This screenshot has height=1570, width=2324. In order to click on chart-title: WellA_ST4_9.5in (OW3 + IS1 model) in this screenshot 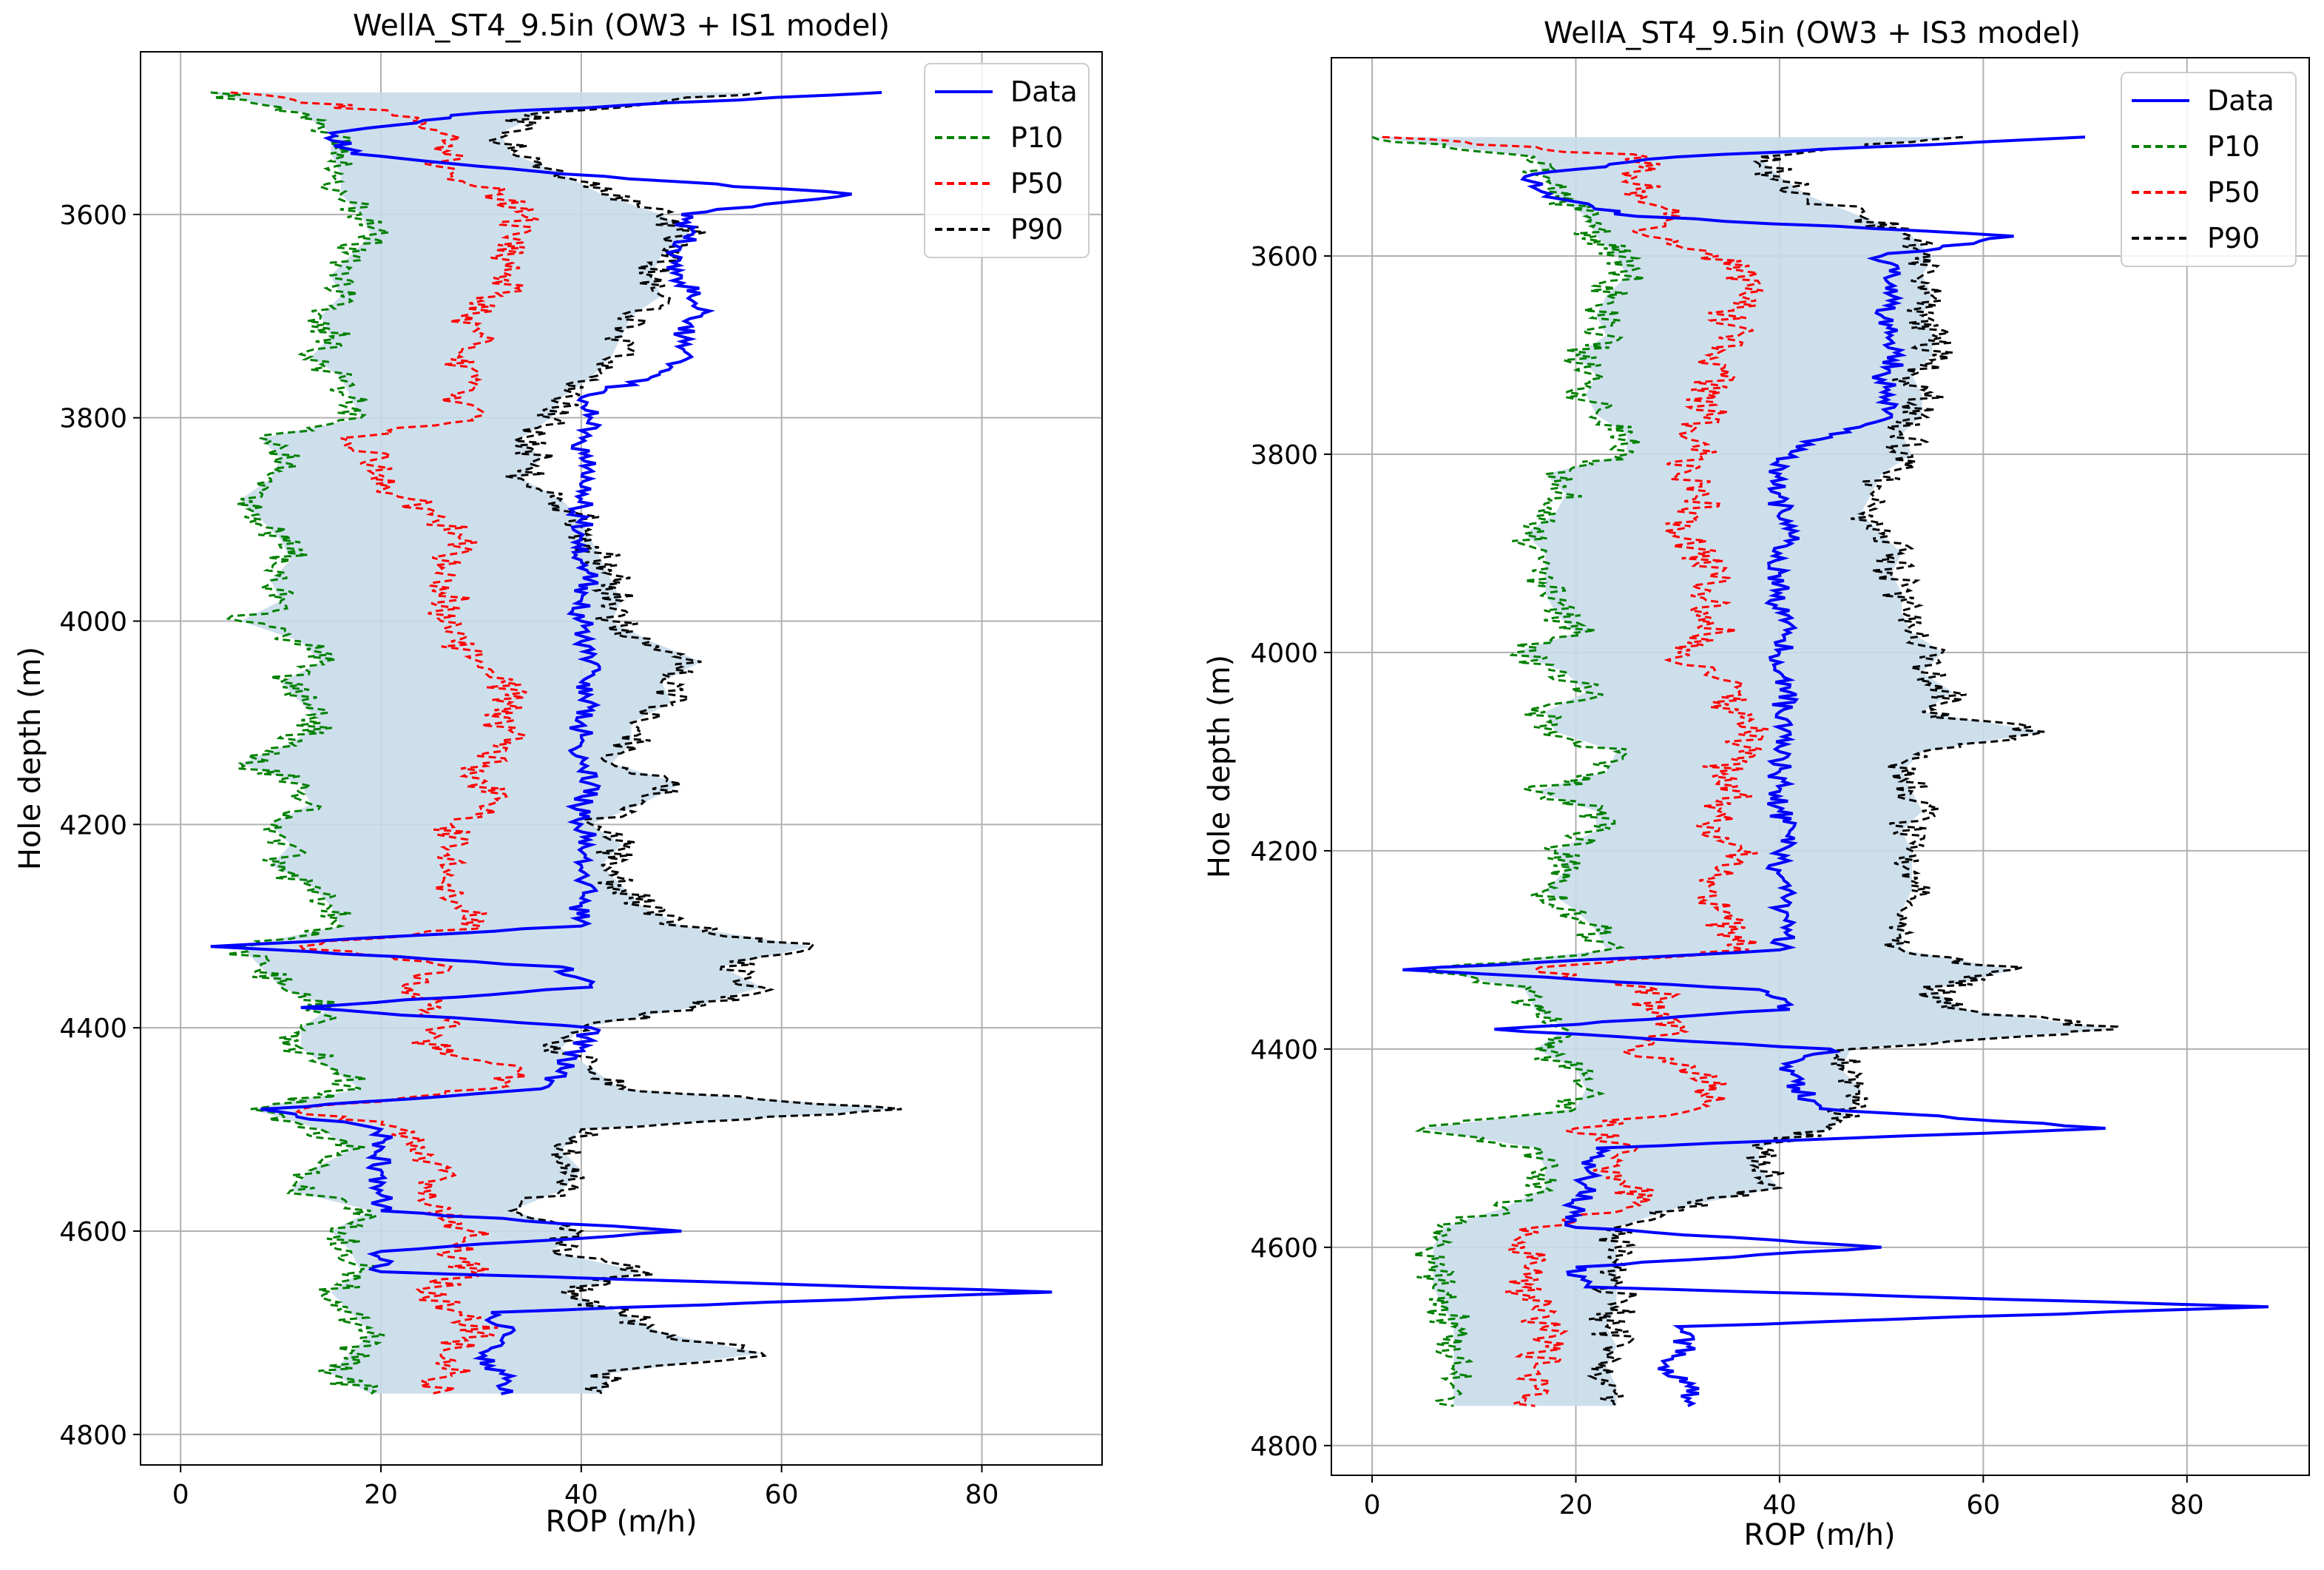, I will do `click(621, 26)`.